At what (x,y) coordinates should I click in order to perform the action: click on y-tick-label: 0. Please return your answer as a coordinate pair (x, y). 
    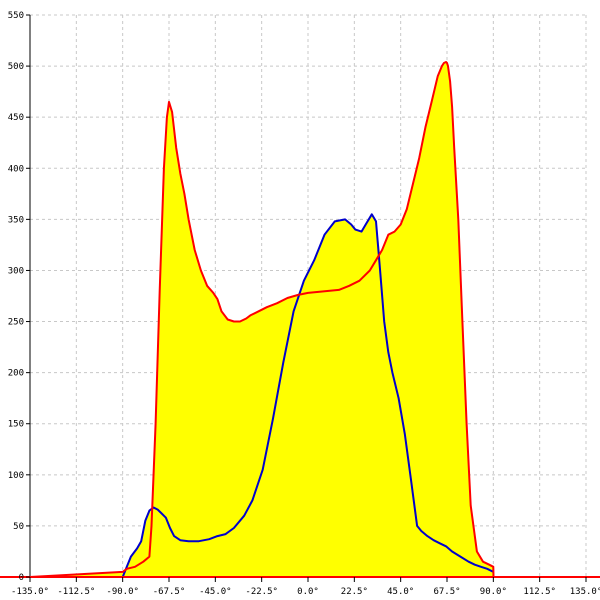
    Looking at the image, I should click on (21, 578).